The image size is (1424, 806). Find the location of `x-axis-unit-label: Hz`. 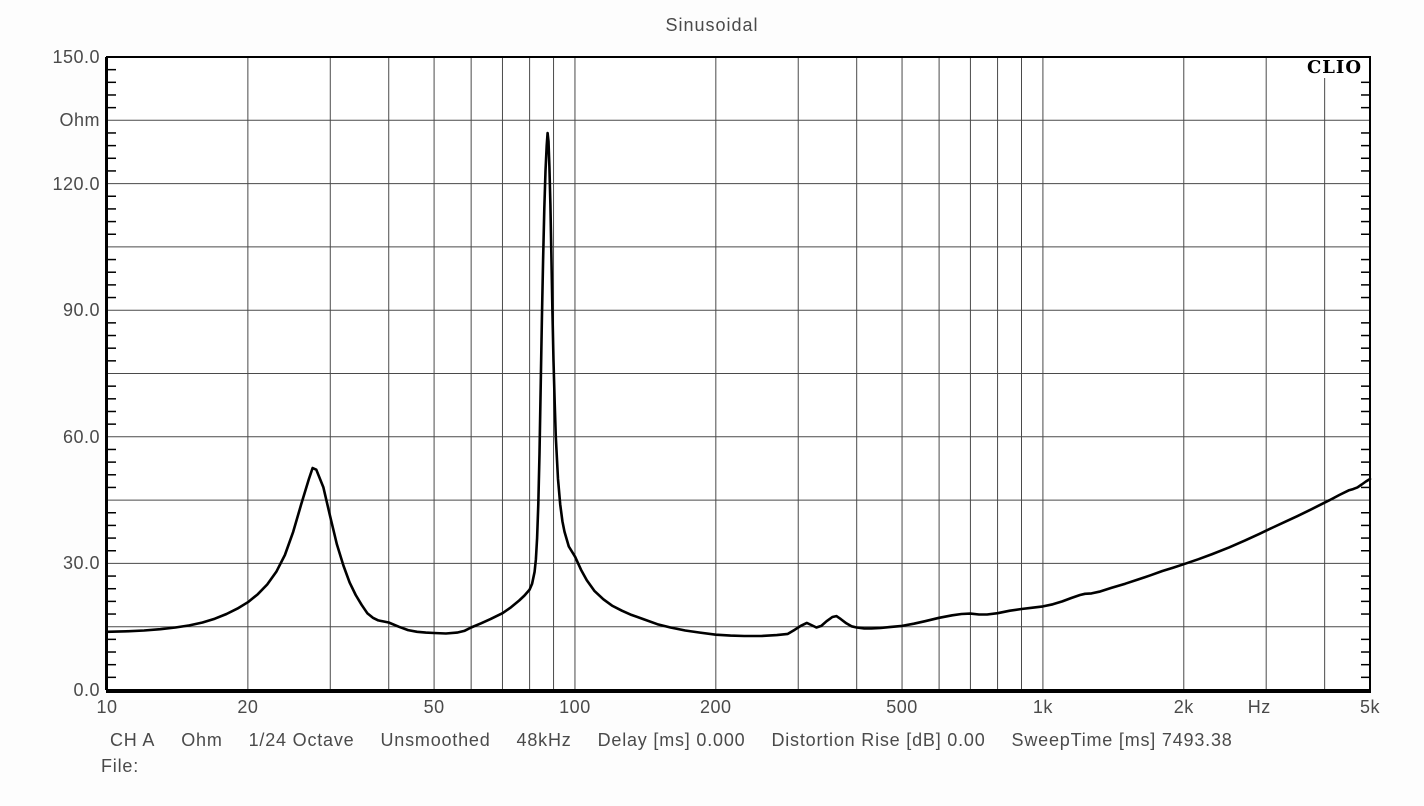

x-axis-unit-label: Hz is located at coordinates (1259, 707).